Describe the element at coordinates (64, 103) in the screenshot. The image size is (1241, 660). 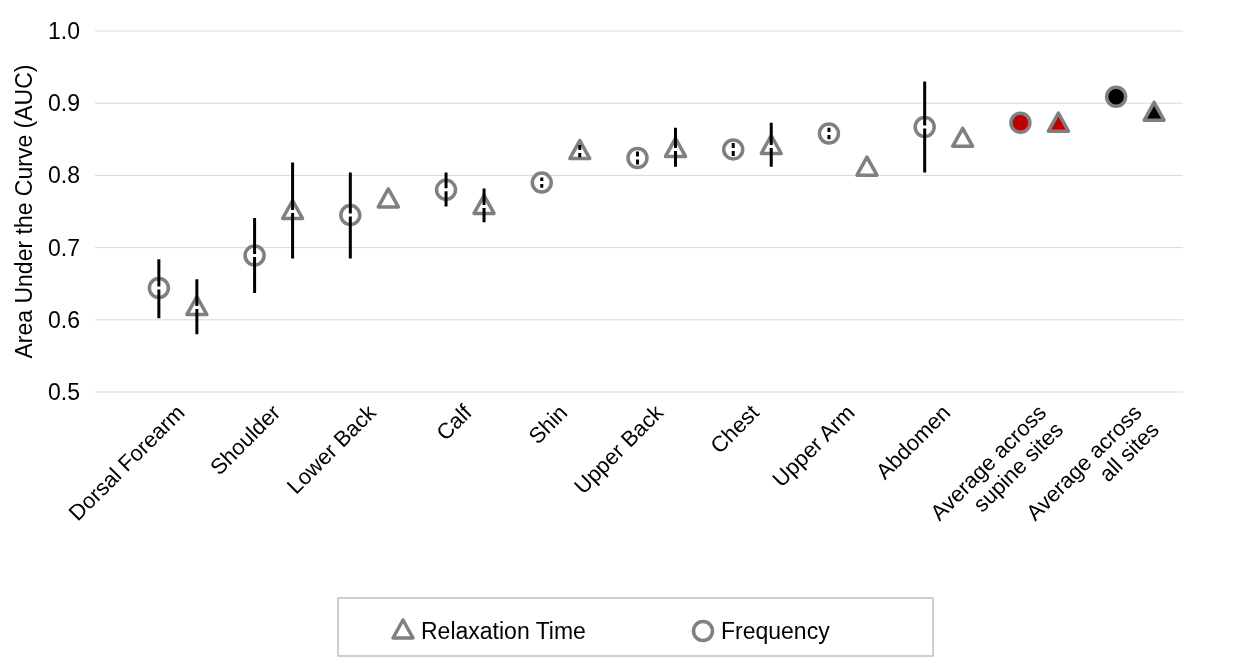
I see `y-tick-label: 0.9` at that location.